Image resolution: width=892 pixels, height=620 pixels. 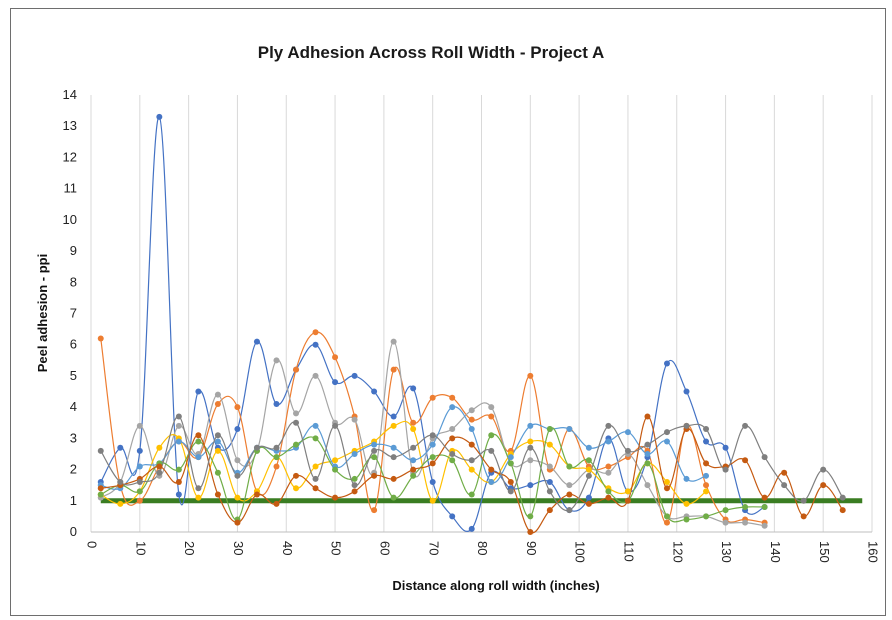 I want to click on x-tick-label: 120, so click(x=677, y=552).